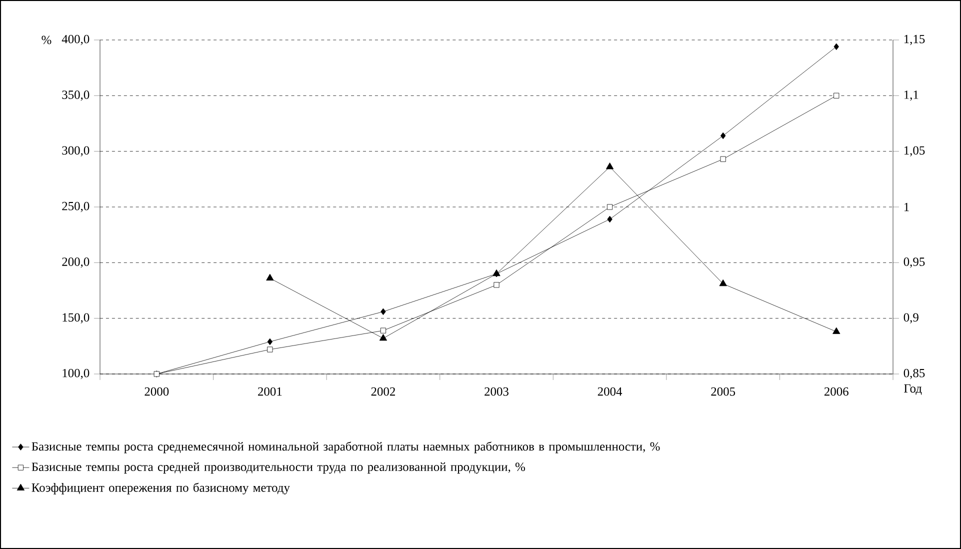 The width and height of the screenshot is (961, 549). I want to click on x-tick-label: 2006, so click(836, 391).